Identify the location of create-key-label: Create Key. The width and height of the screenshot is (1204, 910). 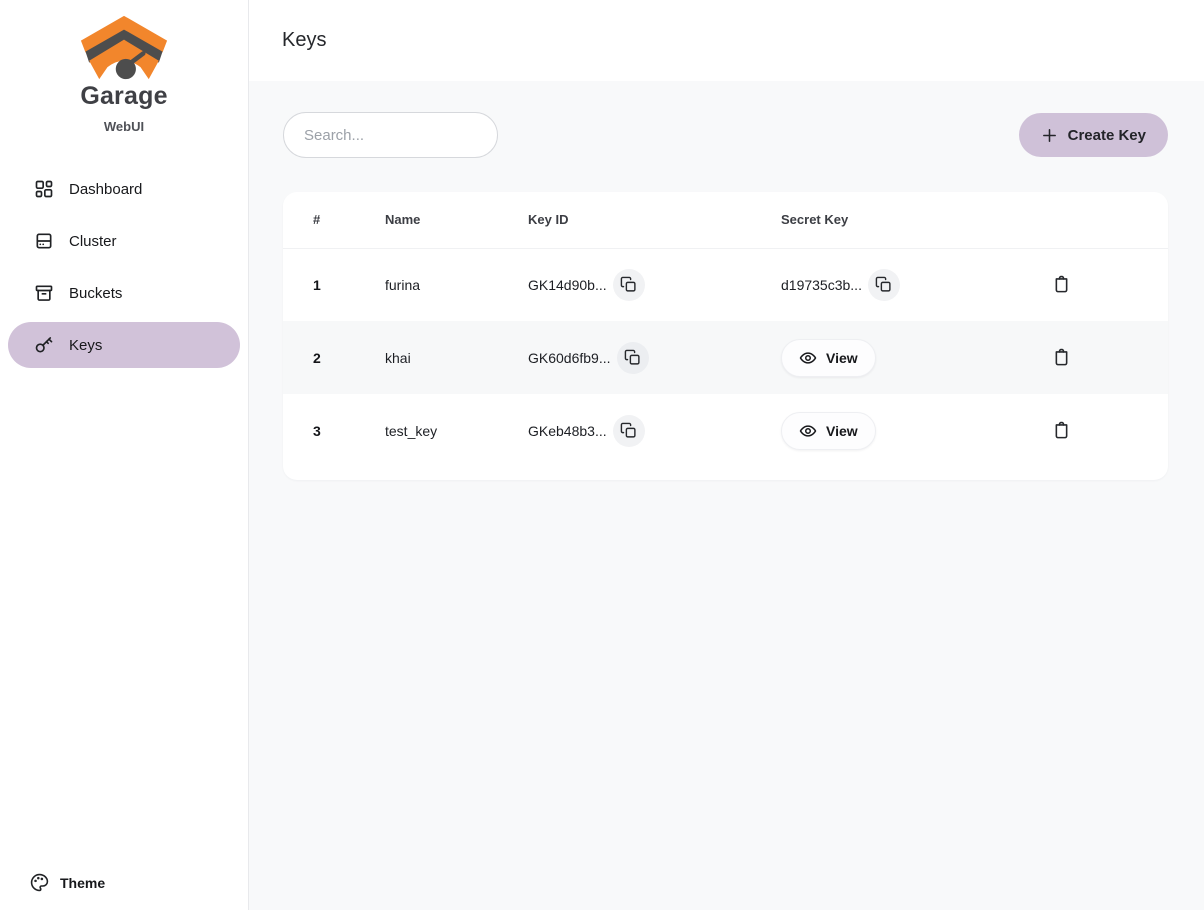
(1106, 135).